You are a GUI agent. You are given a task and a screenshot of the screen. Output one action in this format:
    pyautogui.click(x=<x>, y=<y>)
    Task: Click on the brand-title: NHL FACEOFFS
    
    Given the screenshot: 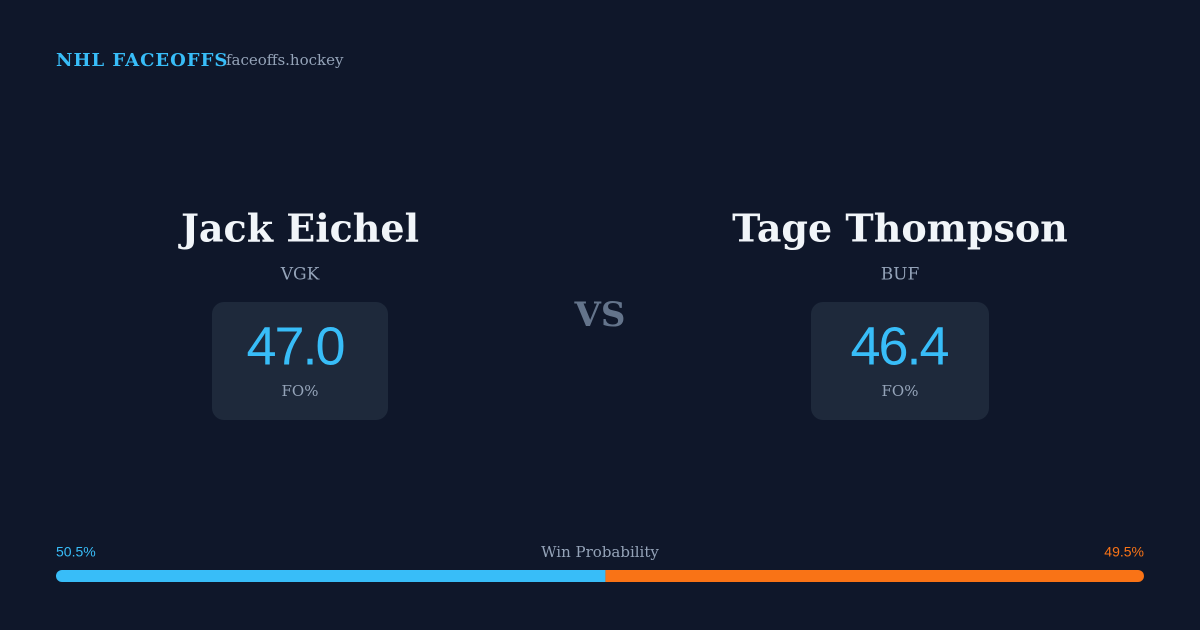 What is the action you would take?
    pyautogui.click(x=142, y=60)
    